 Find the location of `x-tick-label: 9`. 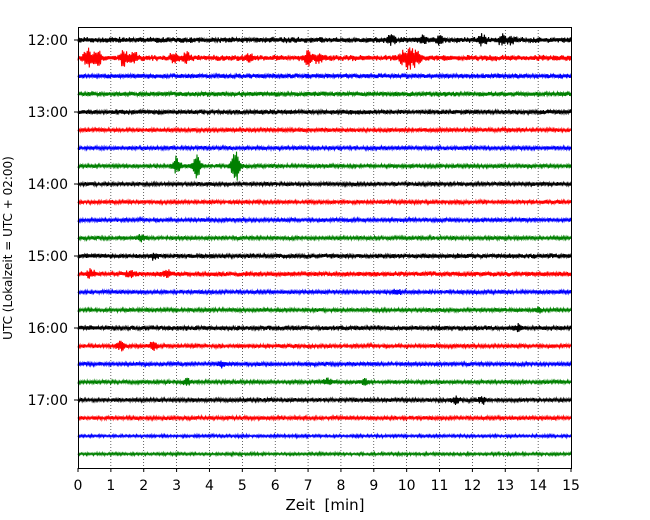

x-tick-label: 9 is located at coordinates (373, 486).